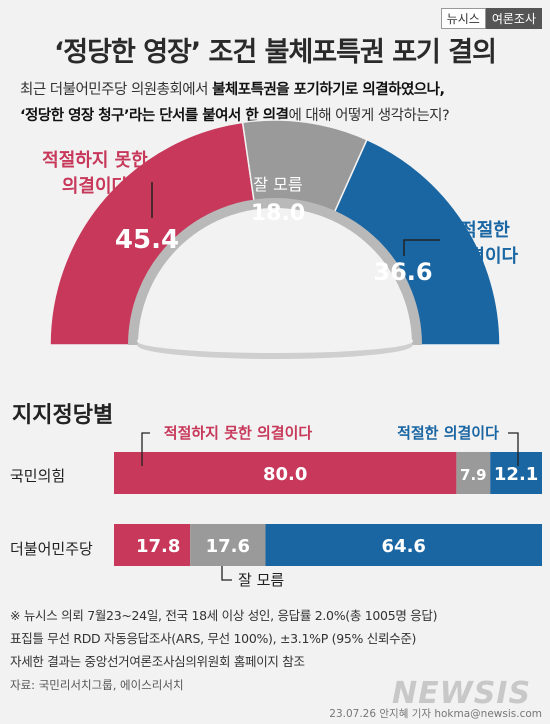 Image resolution: width=550 pixels, height=724 pixels. What do you see at coordinates (145, 449) in the screenshot?
I see `legend-bracket-inappropriate` at bounding box center [145, 449].